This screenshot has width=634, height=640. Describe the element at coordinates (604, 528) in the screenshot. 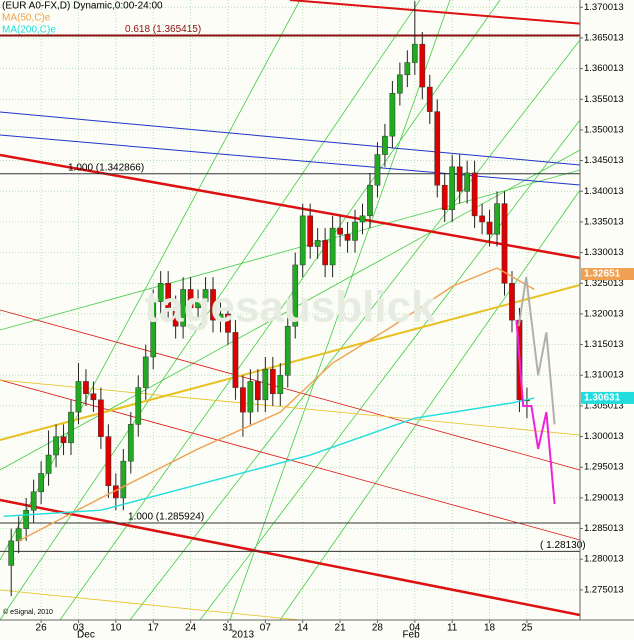

I see `y-tick-label: 1.285013` at that location.